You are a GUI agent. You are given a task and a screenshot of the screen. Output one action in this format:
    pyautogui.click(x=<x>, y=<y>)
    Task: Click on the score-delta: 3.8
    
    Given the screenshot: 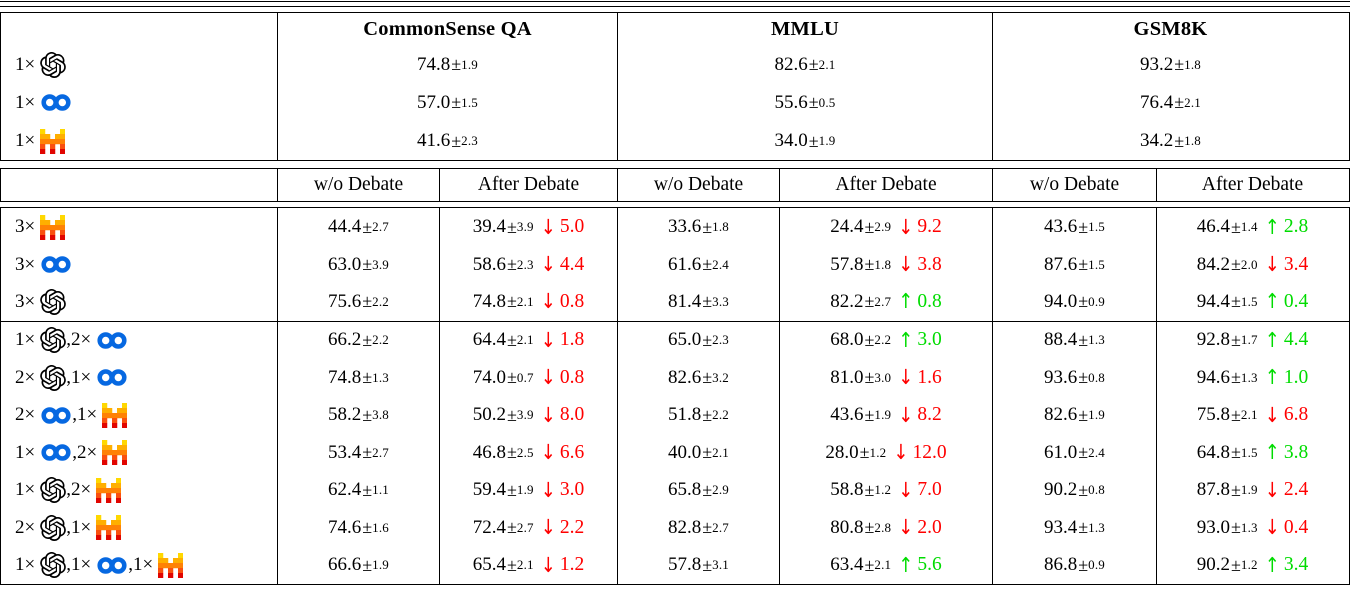 What is the action you would take?
    pyautogui.click(x=1296, y=452)
    